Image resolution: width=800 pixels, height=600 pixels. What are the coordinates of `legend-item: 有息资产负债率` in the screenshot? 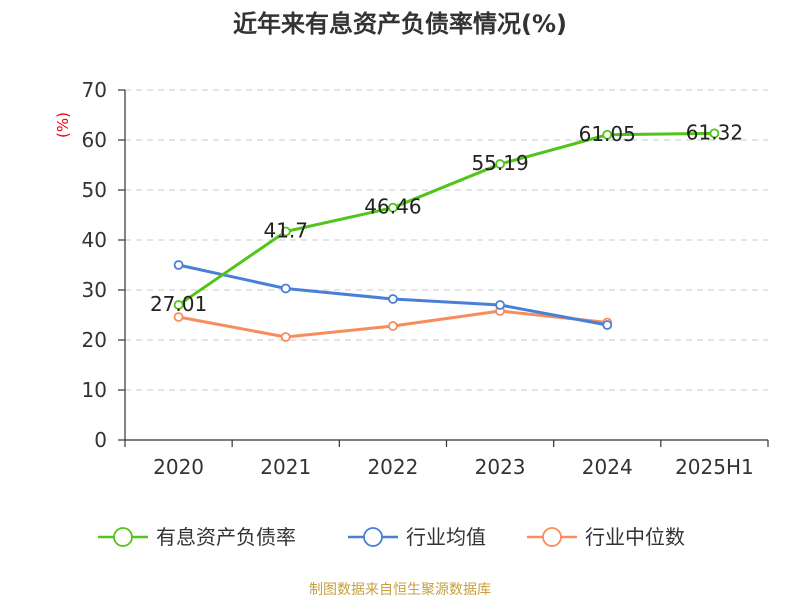 It's located at (197, 537).